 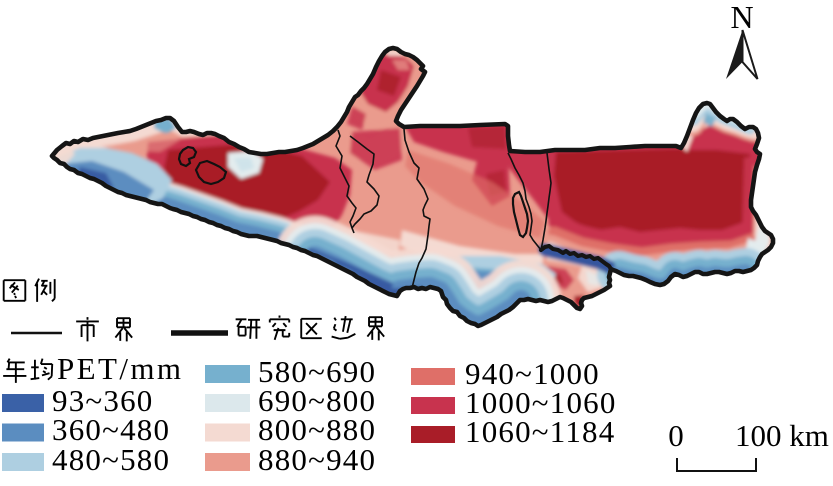 What do you see at coordinates (782, 435) in the screenshot?
I see `svg-text: 100 km` at bounding box center [782, 435].